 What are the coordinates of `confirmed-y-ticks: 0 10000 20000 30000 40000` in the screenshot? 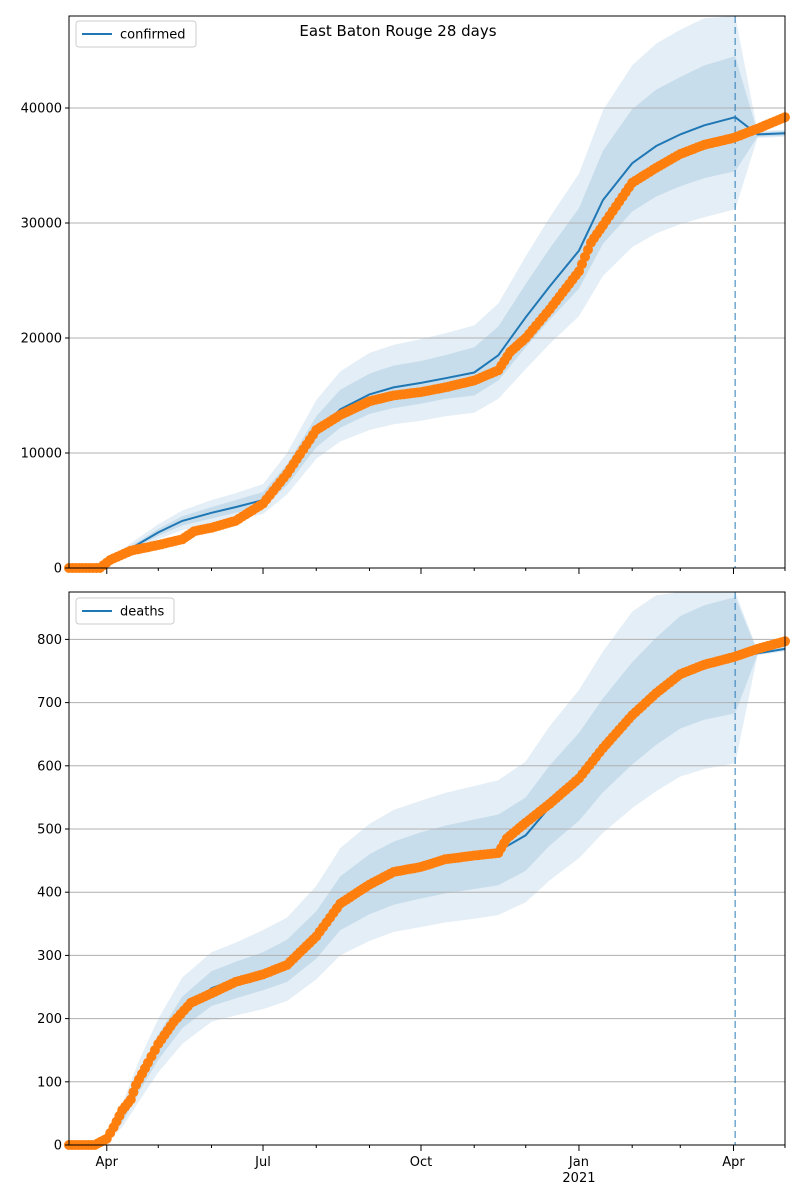 It's located at (45, 339).